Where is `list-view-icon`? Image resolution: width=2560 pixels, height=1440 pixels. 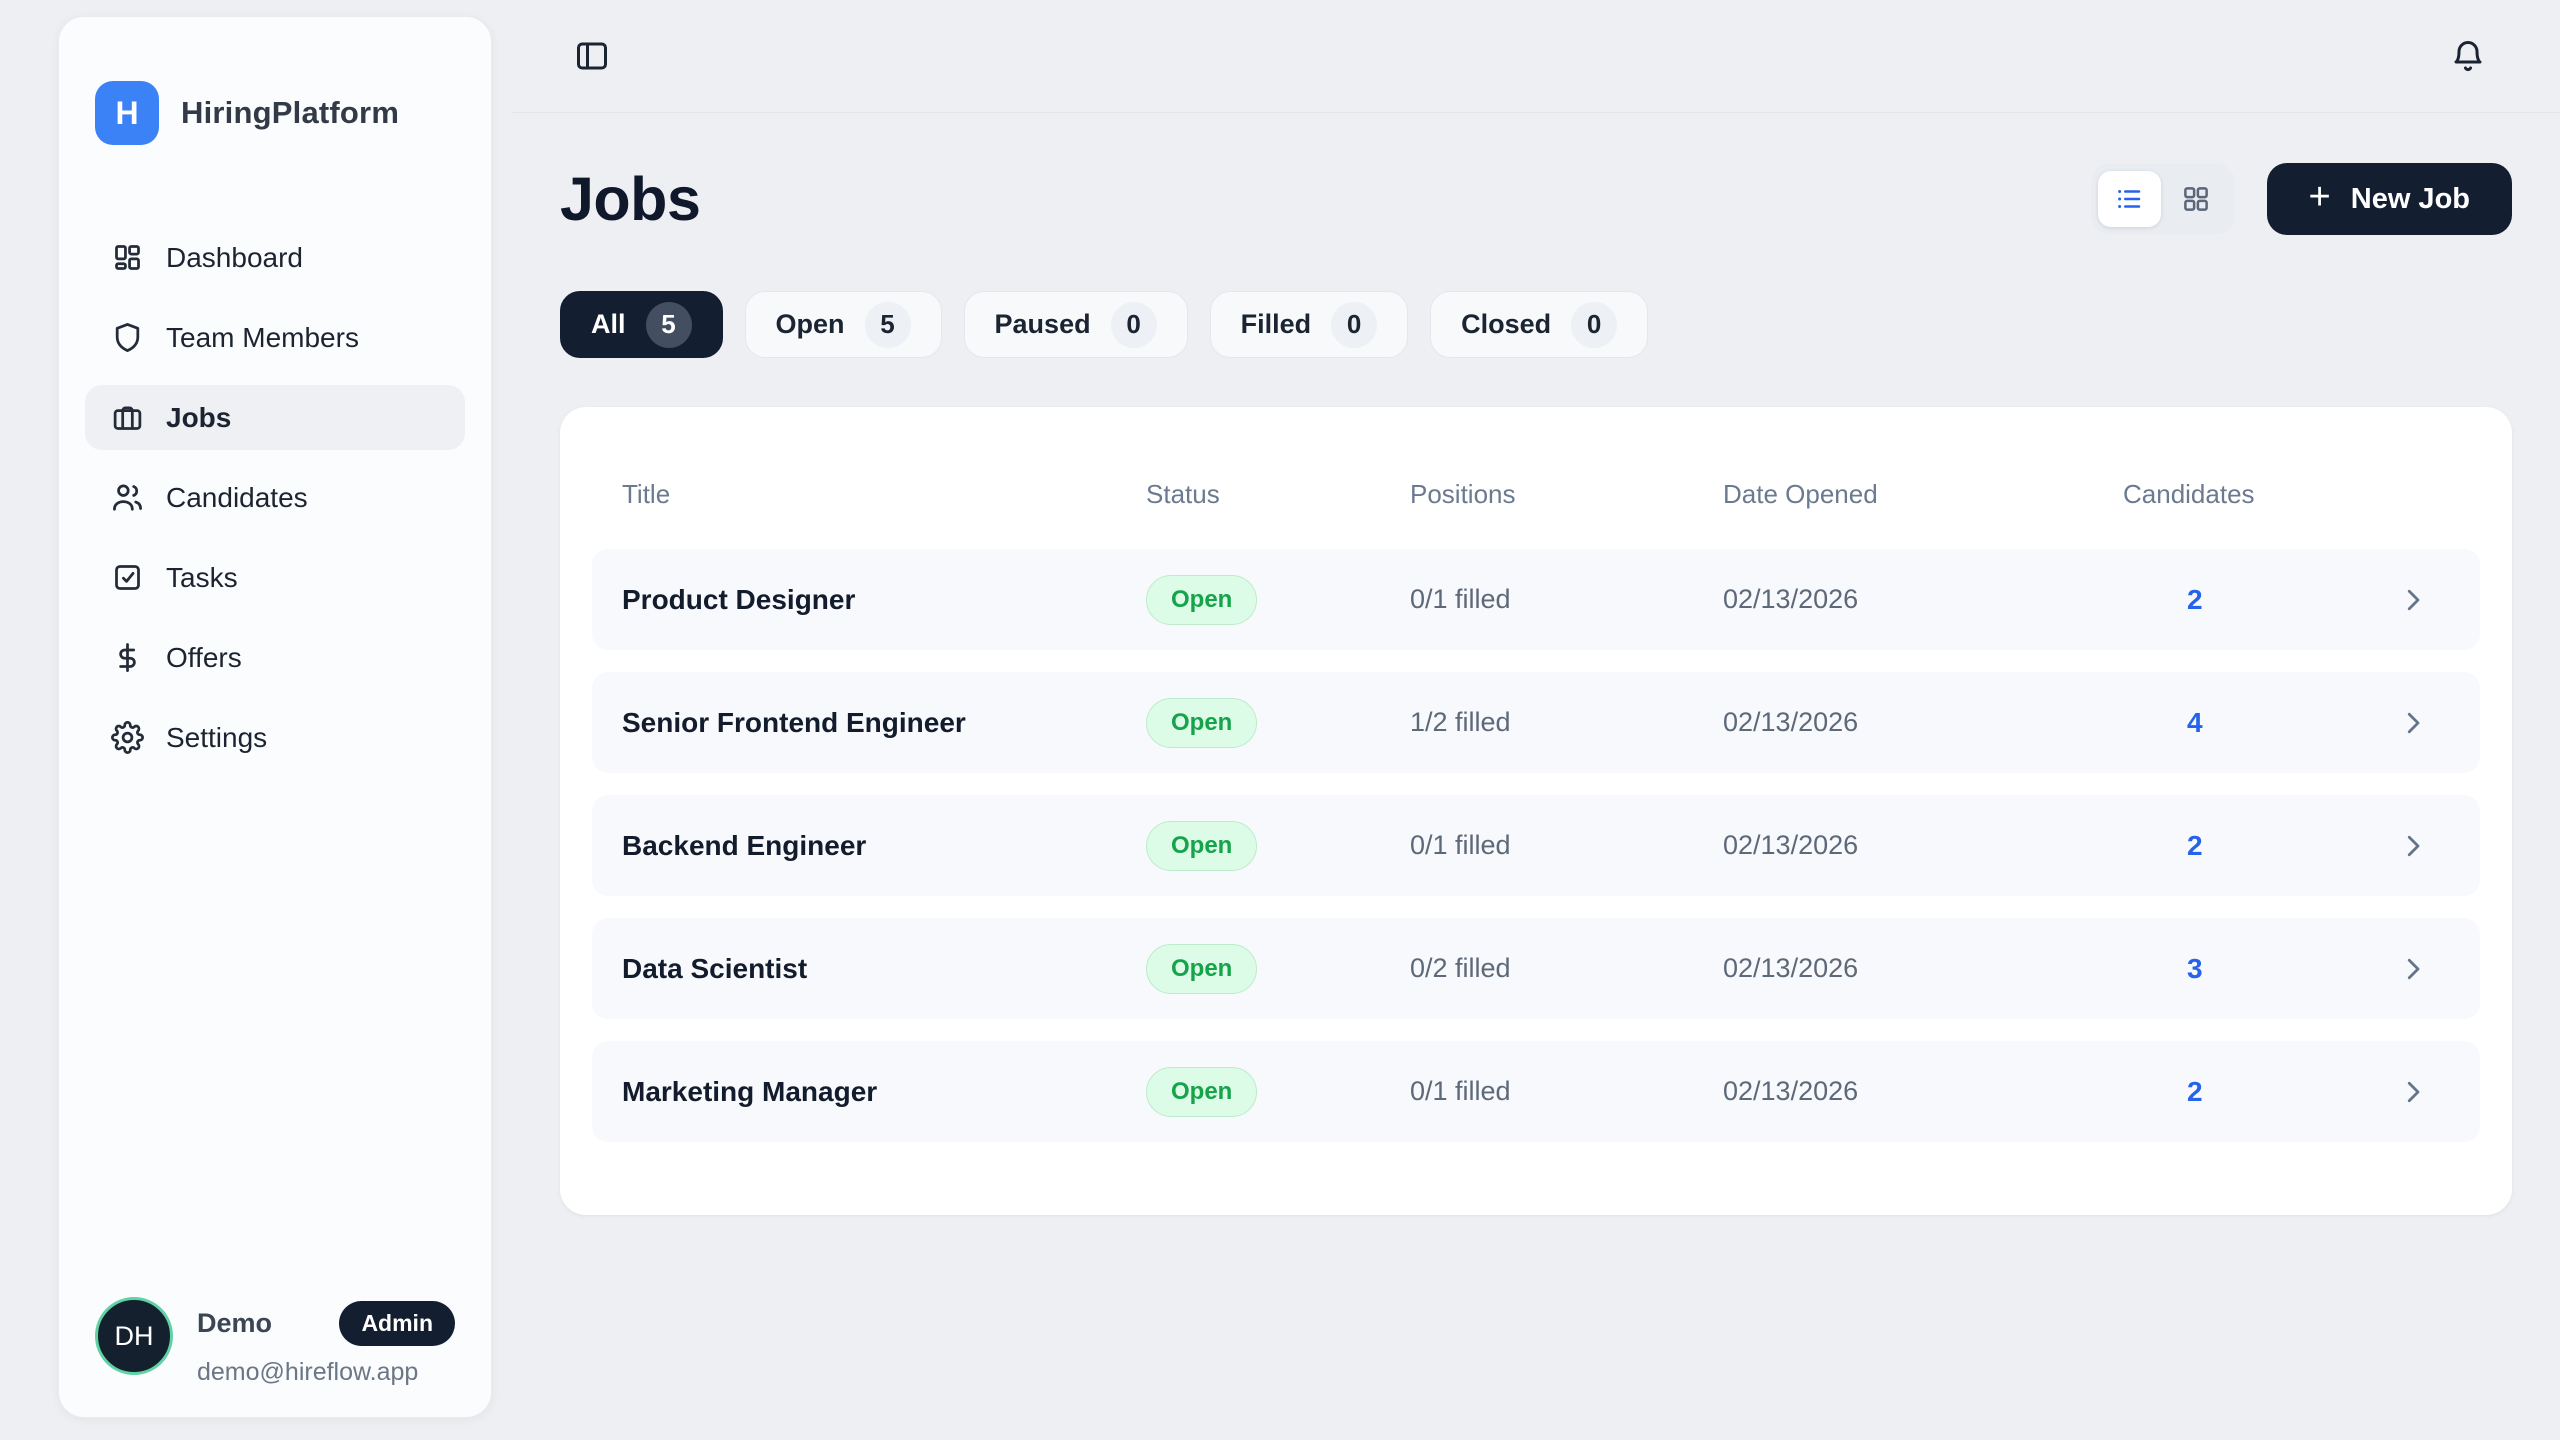
list-view-icon is located at coordinates (2129, 199).